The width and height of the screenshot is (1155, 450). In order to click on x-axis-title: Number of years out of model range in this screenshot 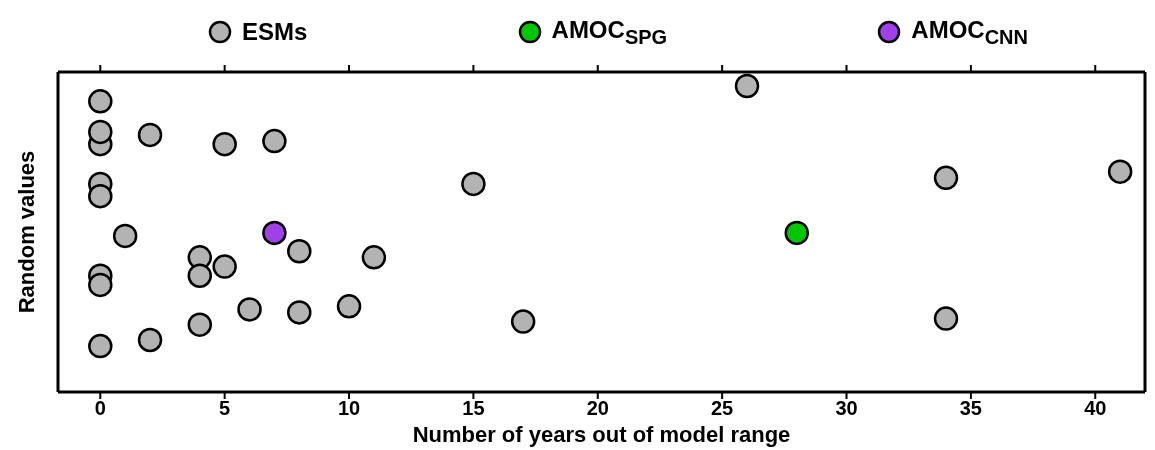, I will do `click(601, 434)`.